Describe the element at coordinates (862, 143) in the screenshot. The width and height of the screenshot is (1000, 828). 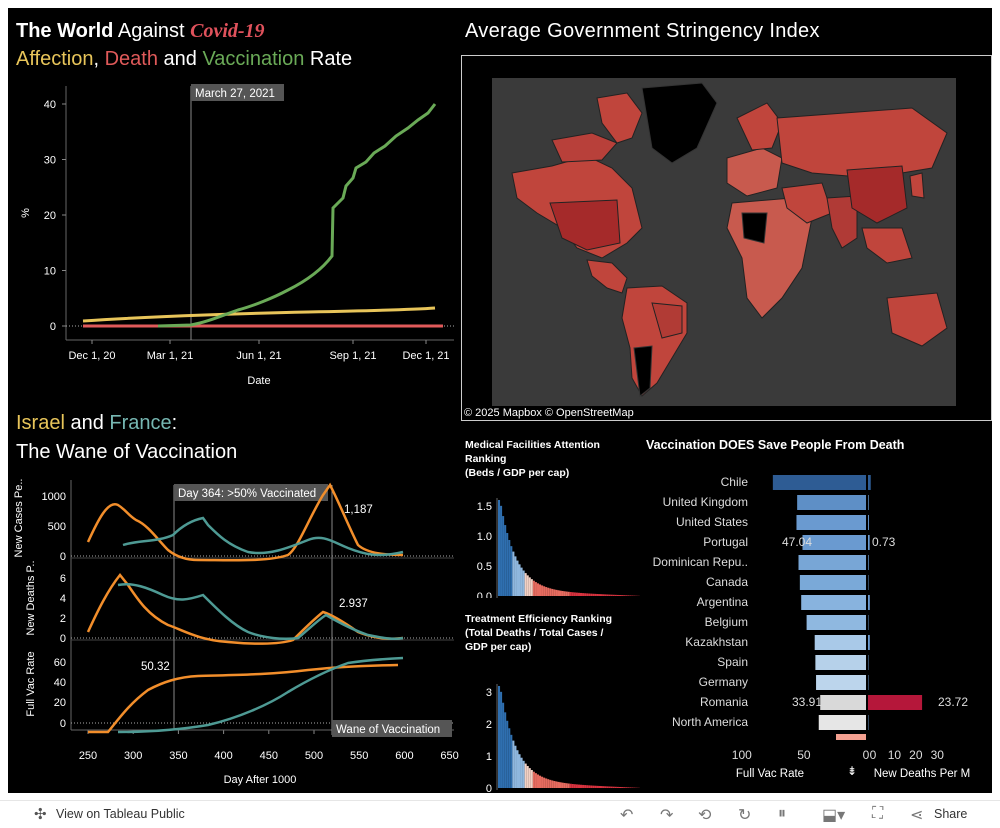
I see `russia-region` at that location.